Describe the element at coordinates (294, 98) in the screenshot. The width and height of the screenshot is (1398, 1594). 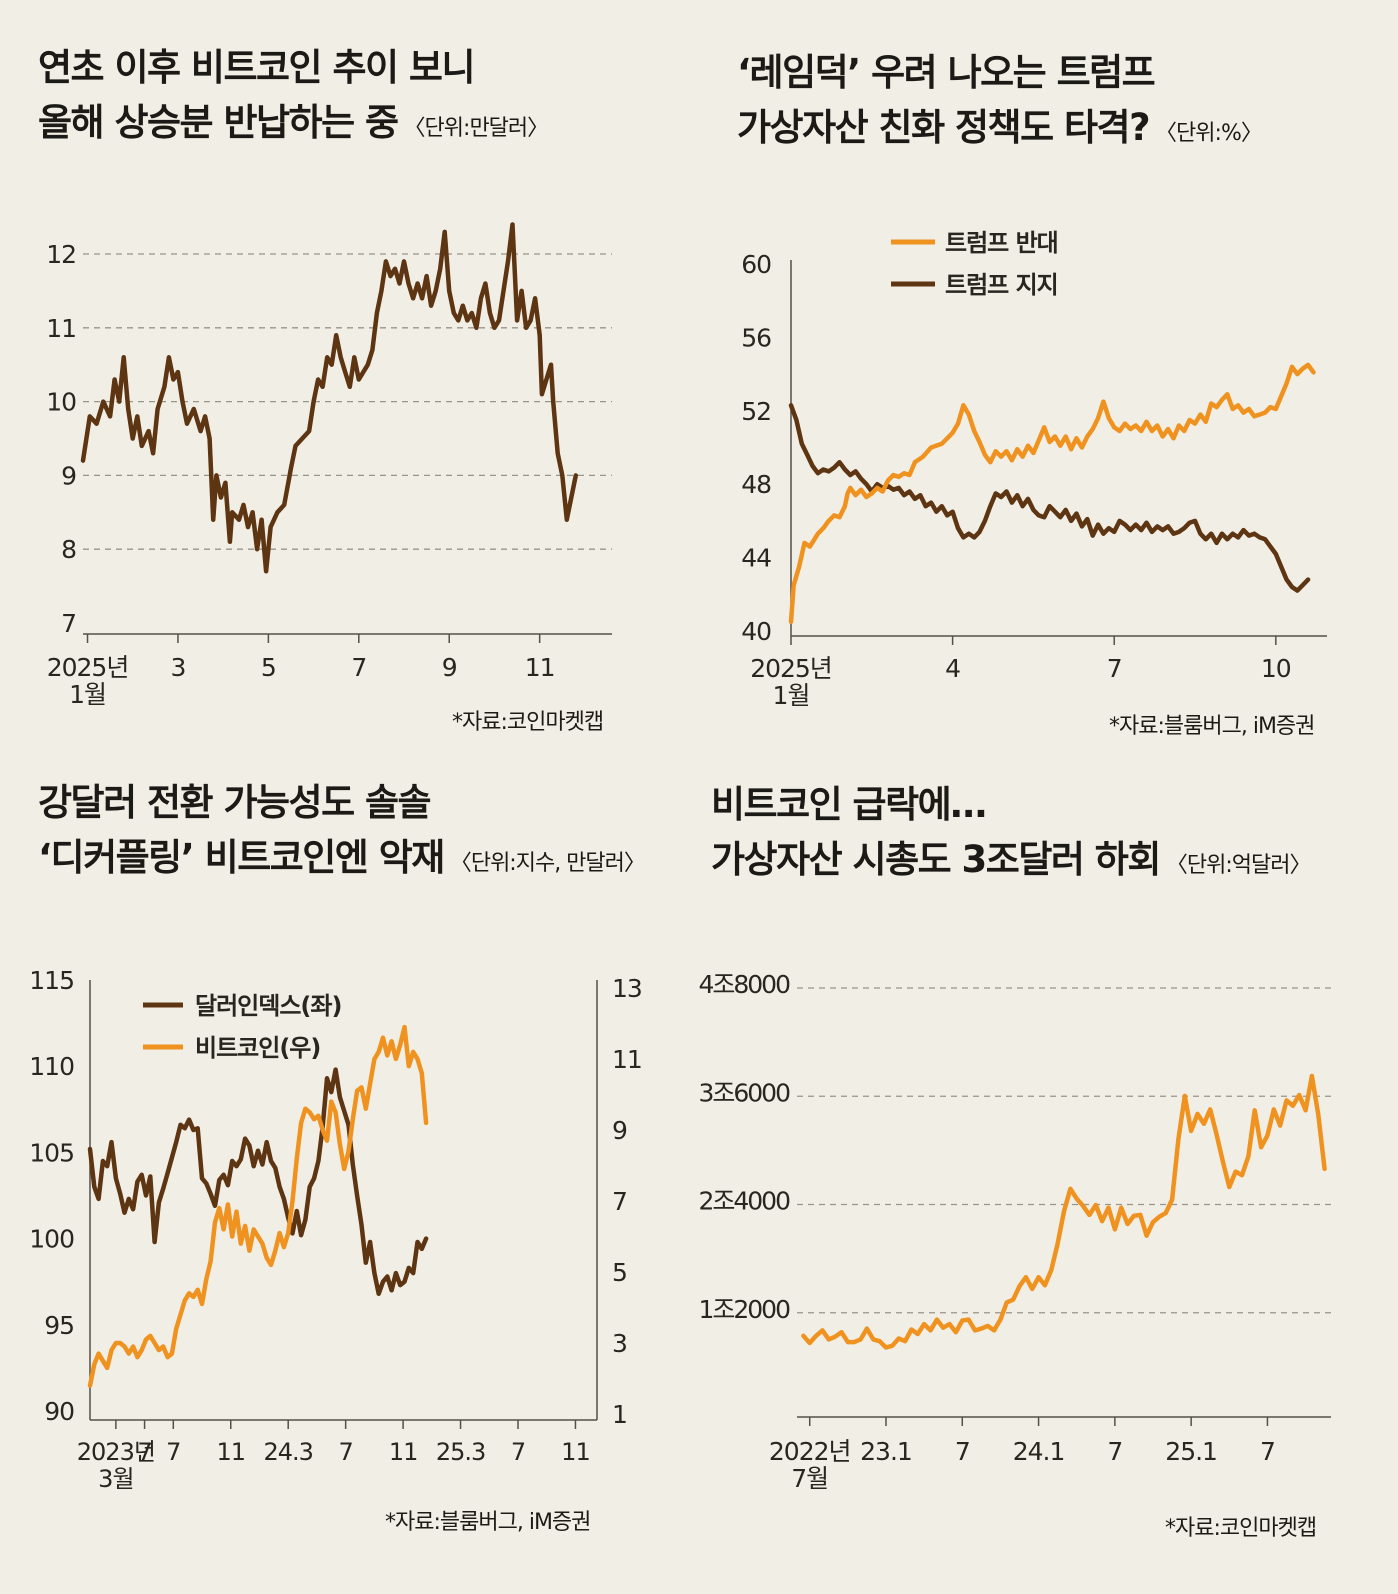
I see `panel-1-title: 연초 이후 비트코인 추이 보니 올해 상승분 반납하는 중 〈단위:만달러〉` at that location.